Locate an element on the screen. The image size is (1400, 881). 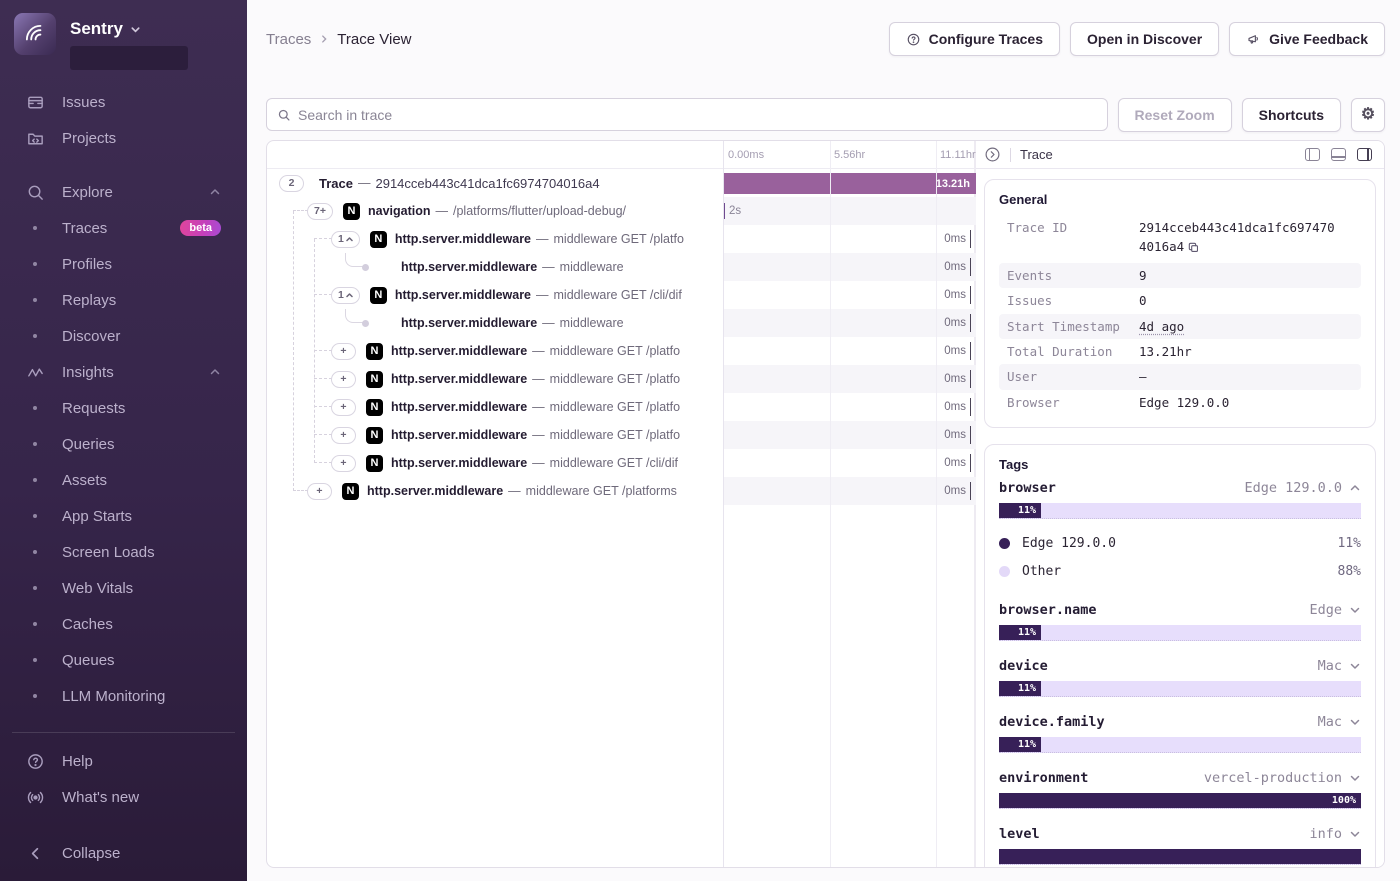
open-in-discover-button: Open in Discover is located at coordinates (1145, 39).